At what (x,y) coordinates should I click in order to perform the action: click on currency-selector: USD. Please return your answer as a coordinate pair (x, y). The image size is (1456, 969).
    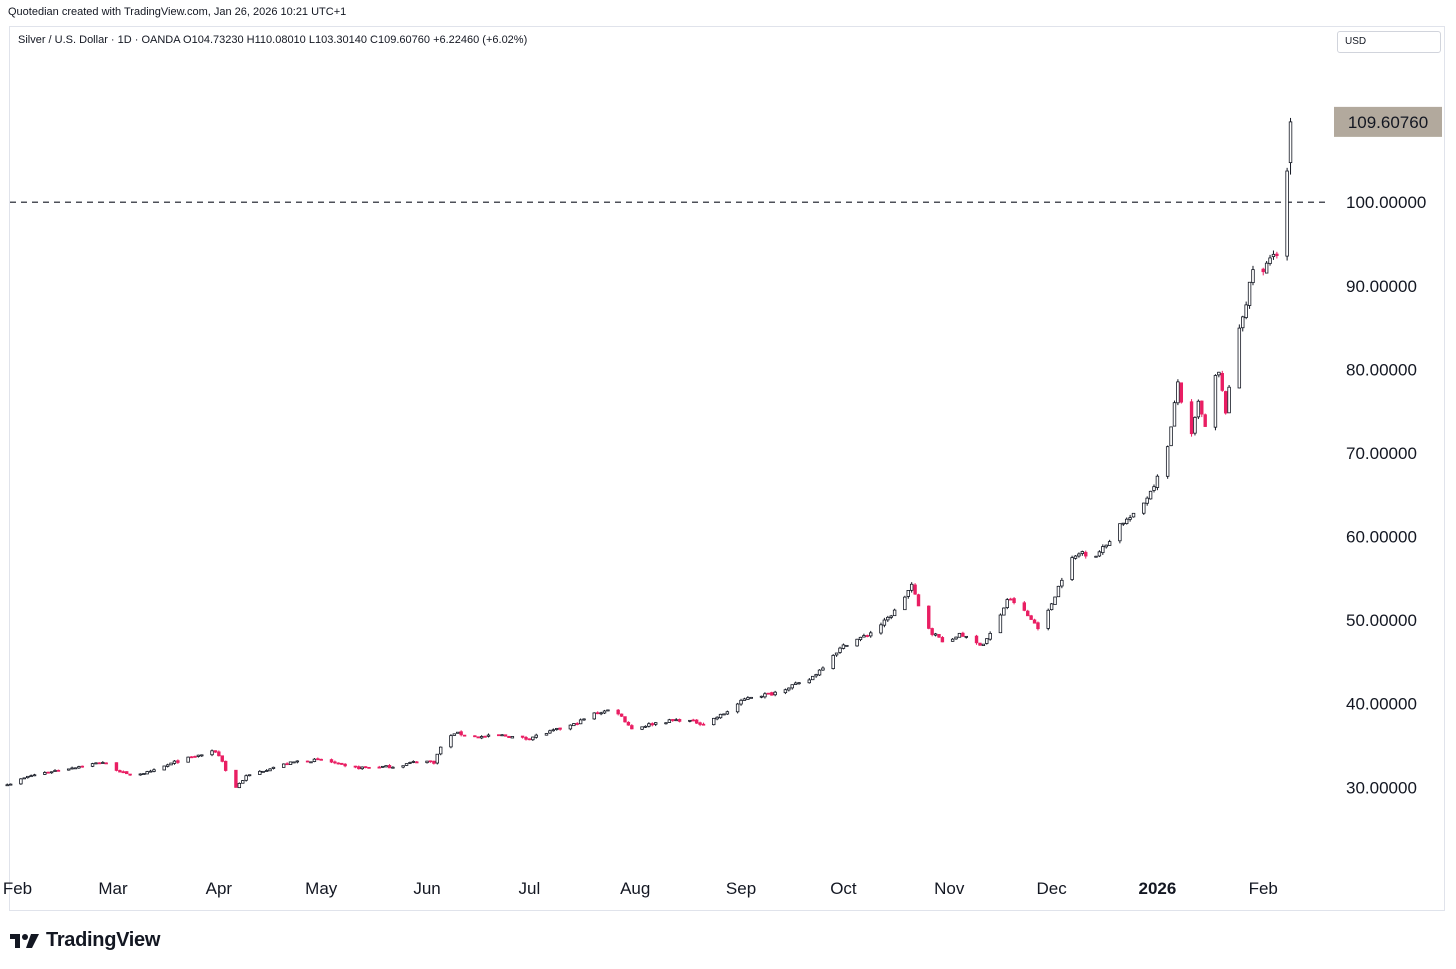
    Looking at the image, I should click on (1389, 42).